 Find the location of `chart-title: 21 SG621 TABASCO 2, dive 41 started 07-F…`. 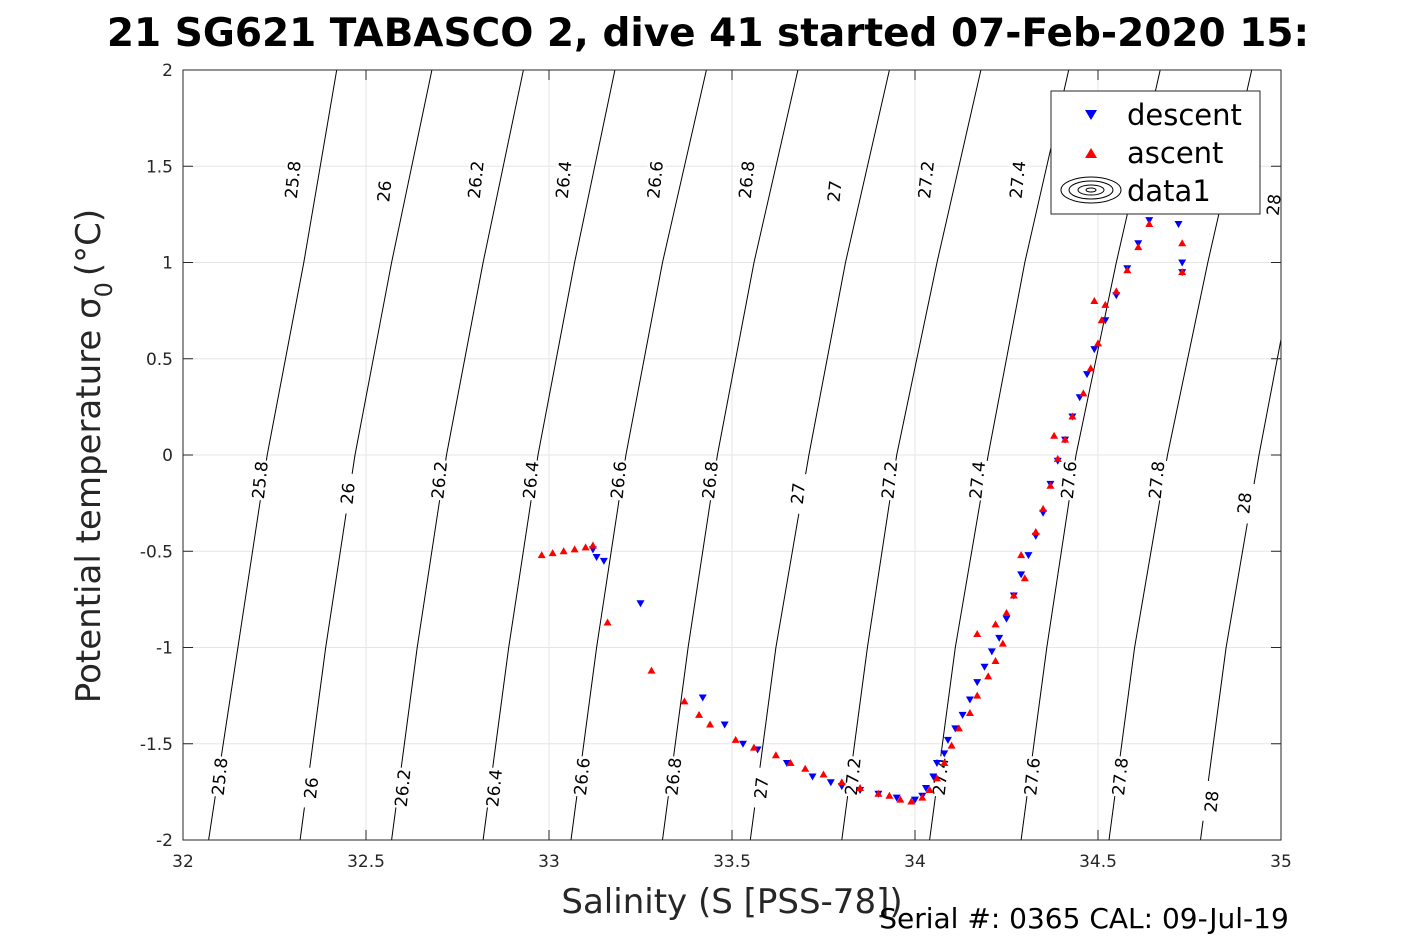

chart-title: 21 SG621 TABASCO 2, dive 41 started 07-F… is located at coordinates (708, 33).